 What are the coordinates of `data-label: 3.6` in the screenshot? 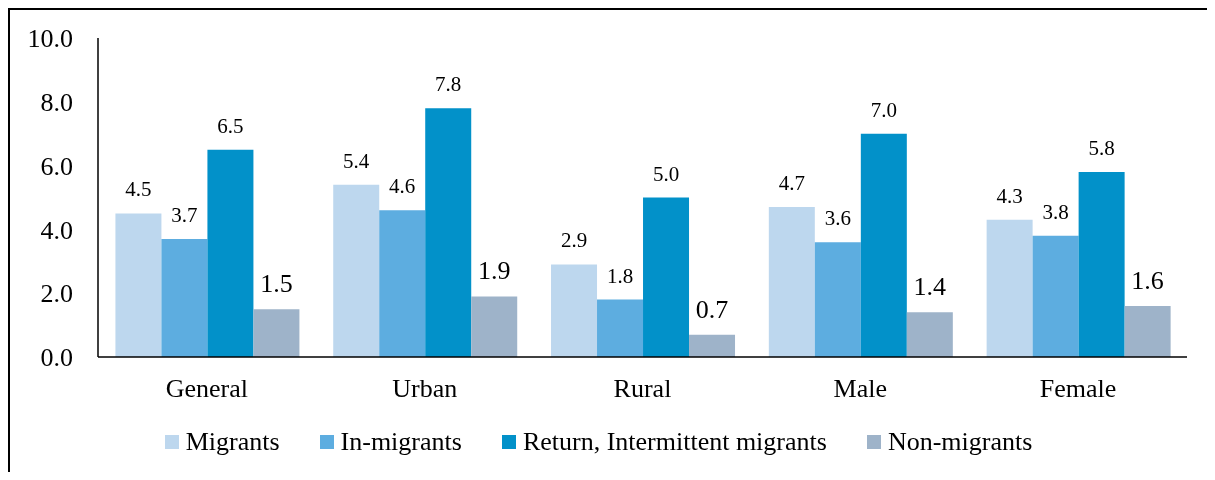 It's located at (837, 218).